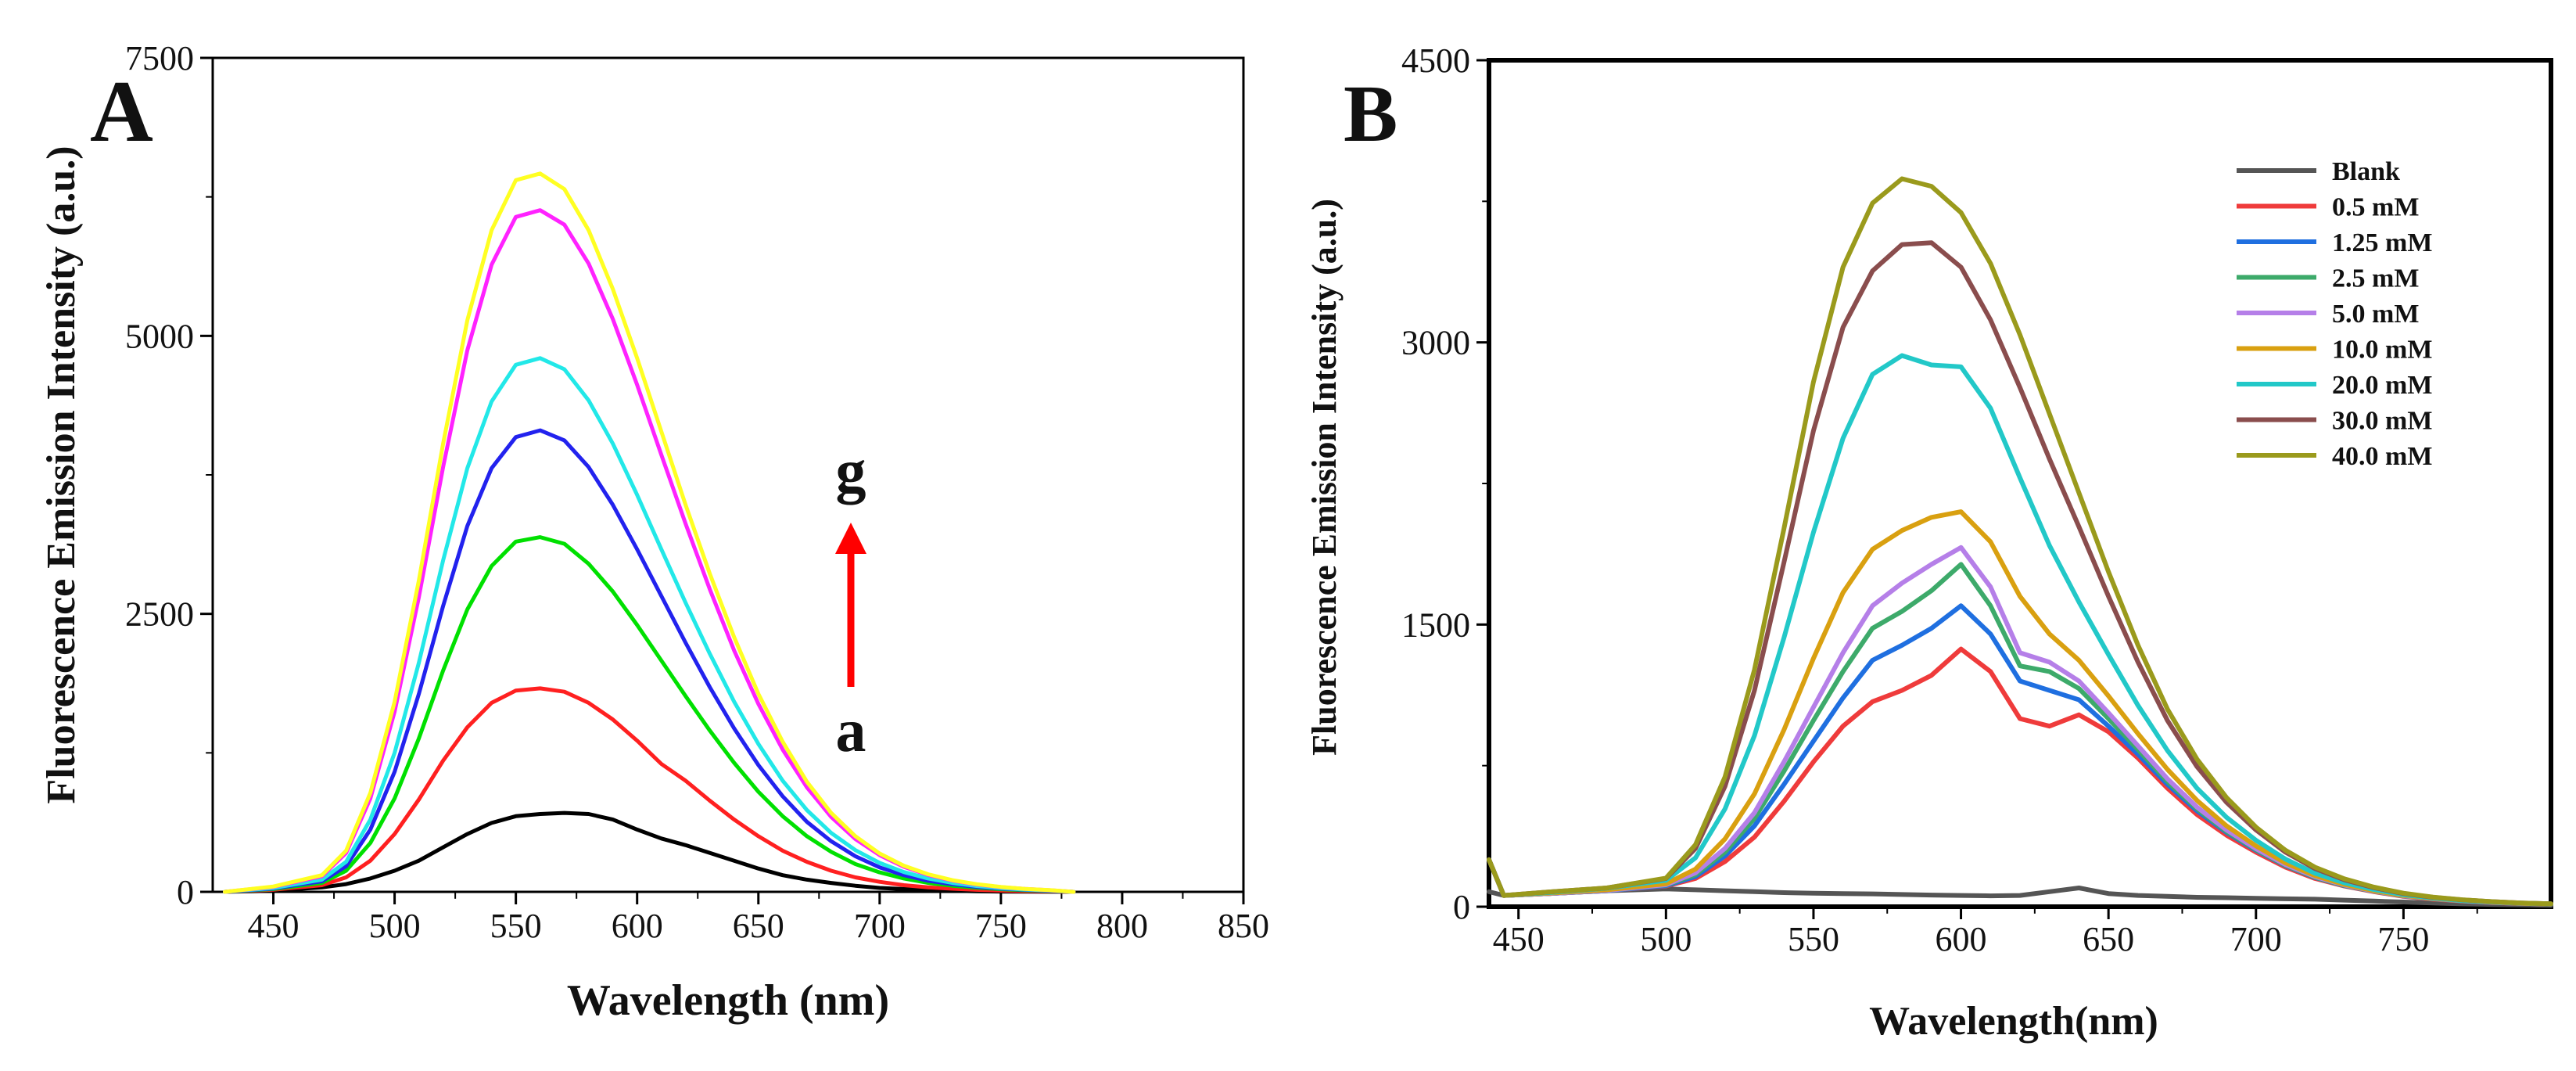 The width and height of the screenshot is (2576, 1071). What do you see at coordinates (2366, 171) in the screenshot?
I see `legend-label: Blank` at bounding box center [2366, 171].